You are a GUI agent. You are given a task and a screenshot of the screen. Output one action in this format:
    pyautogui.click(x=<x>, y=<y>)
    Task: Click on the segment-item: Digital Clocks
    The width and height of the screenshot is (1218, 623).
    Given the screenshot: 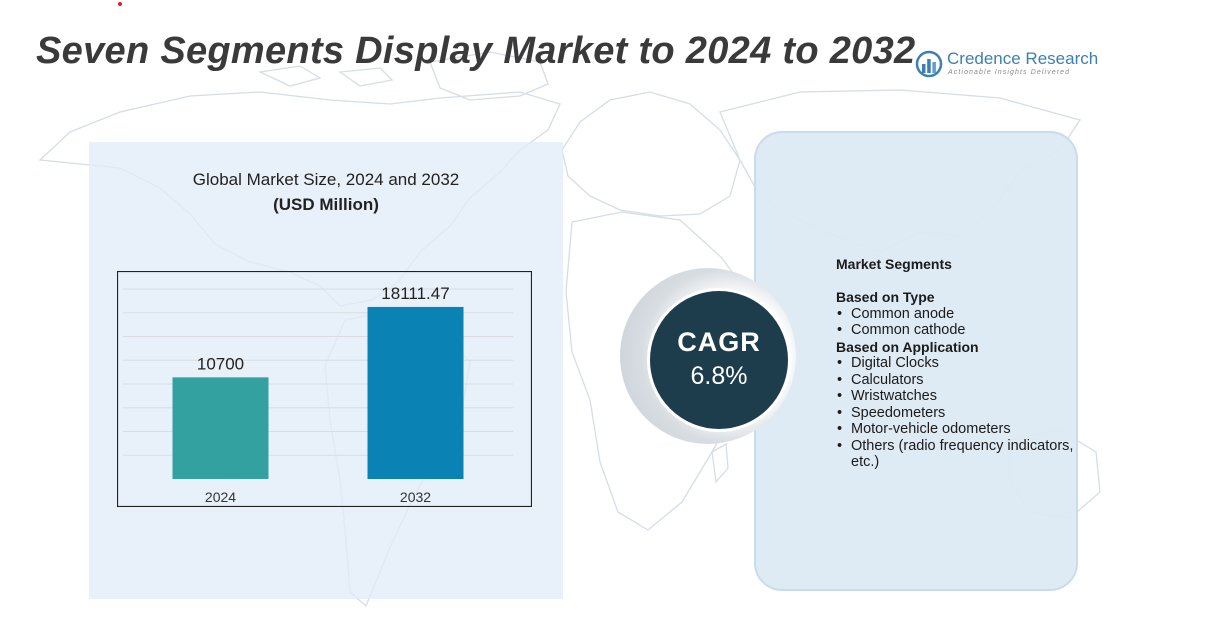 What is the action you would take?
    pyautogui.click(x=956, y=363)
    